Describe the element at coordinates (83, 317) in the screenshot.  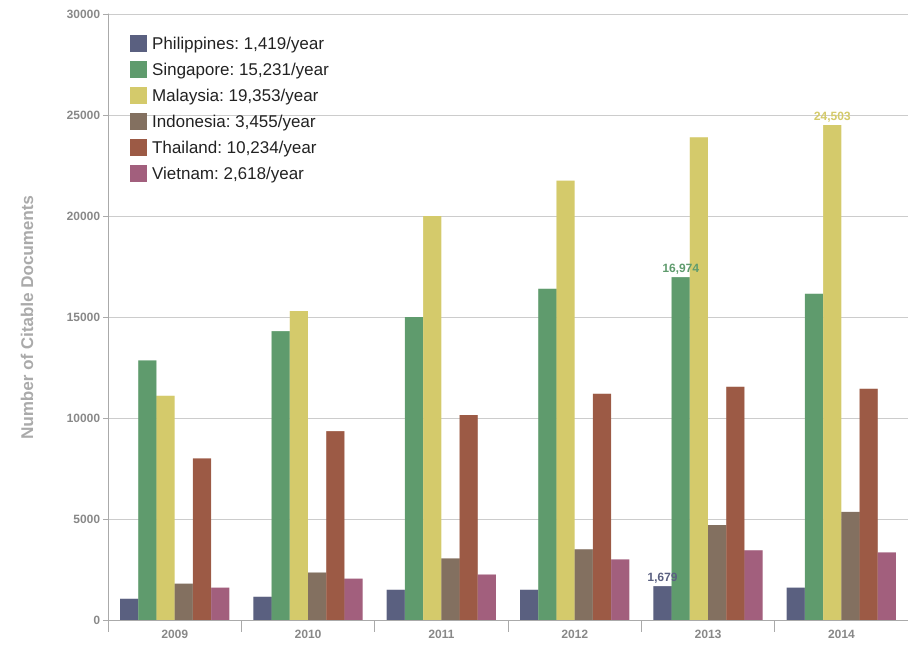
I see `y-tick-label: 15000` at that location.